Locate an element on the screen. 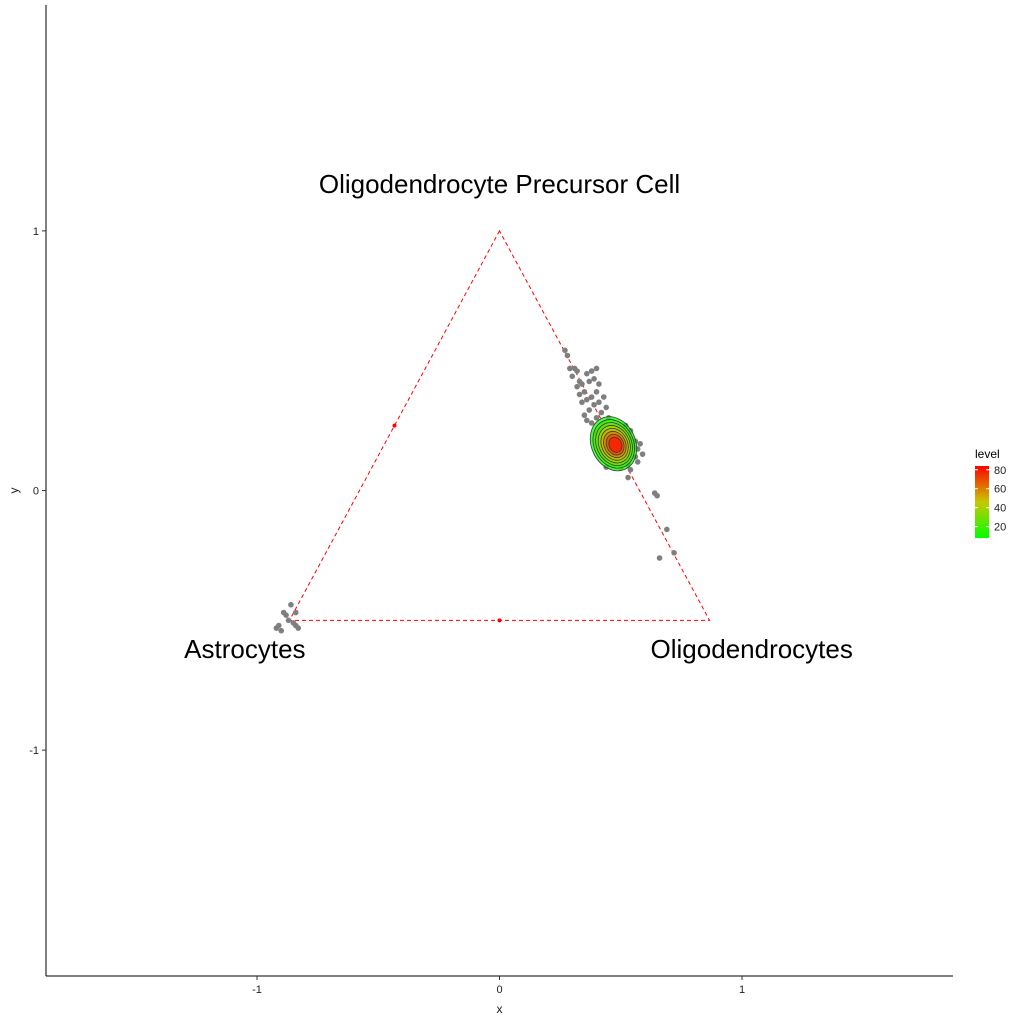  density-contour-level is located at coordinates (615, 444).